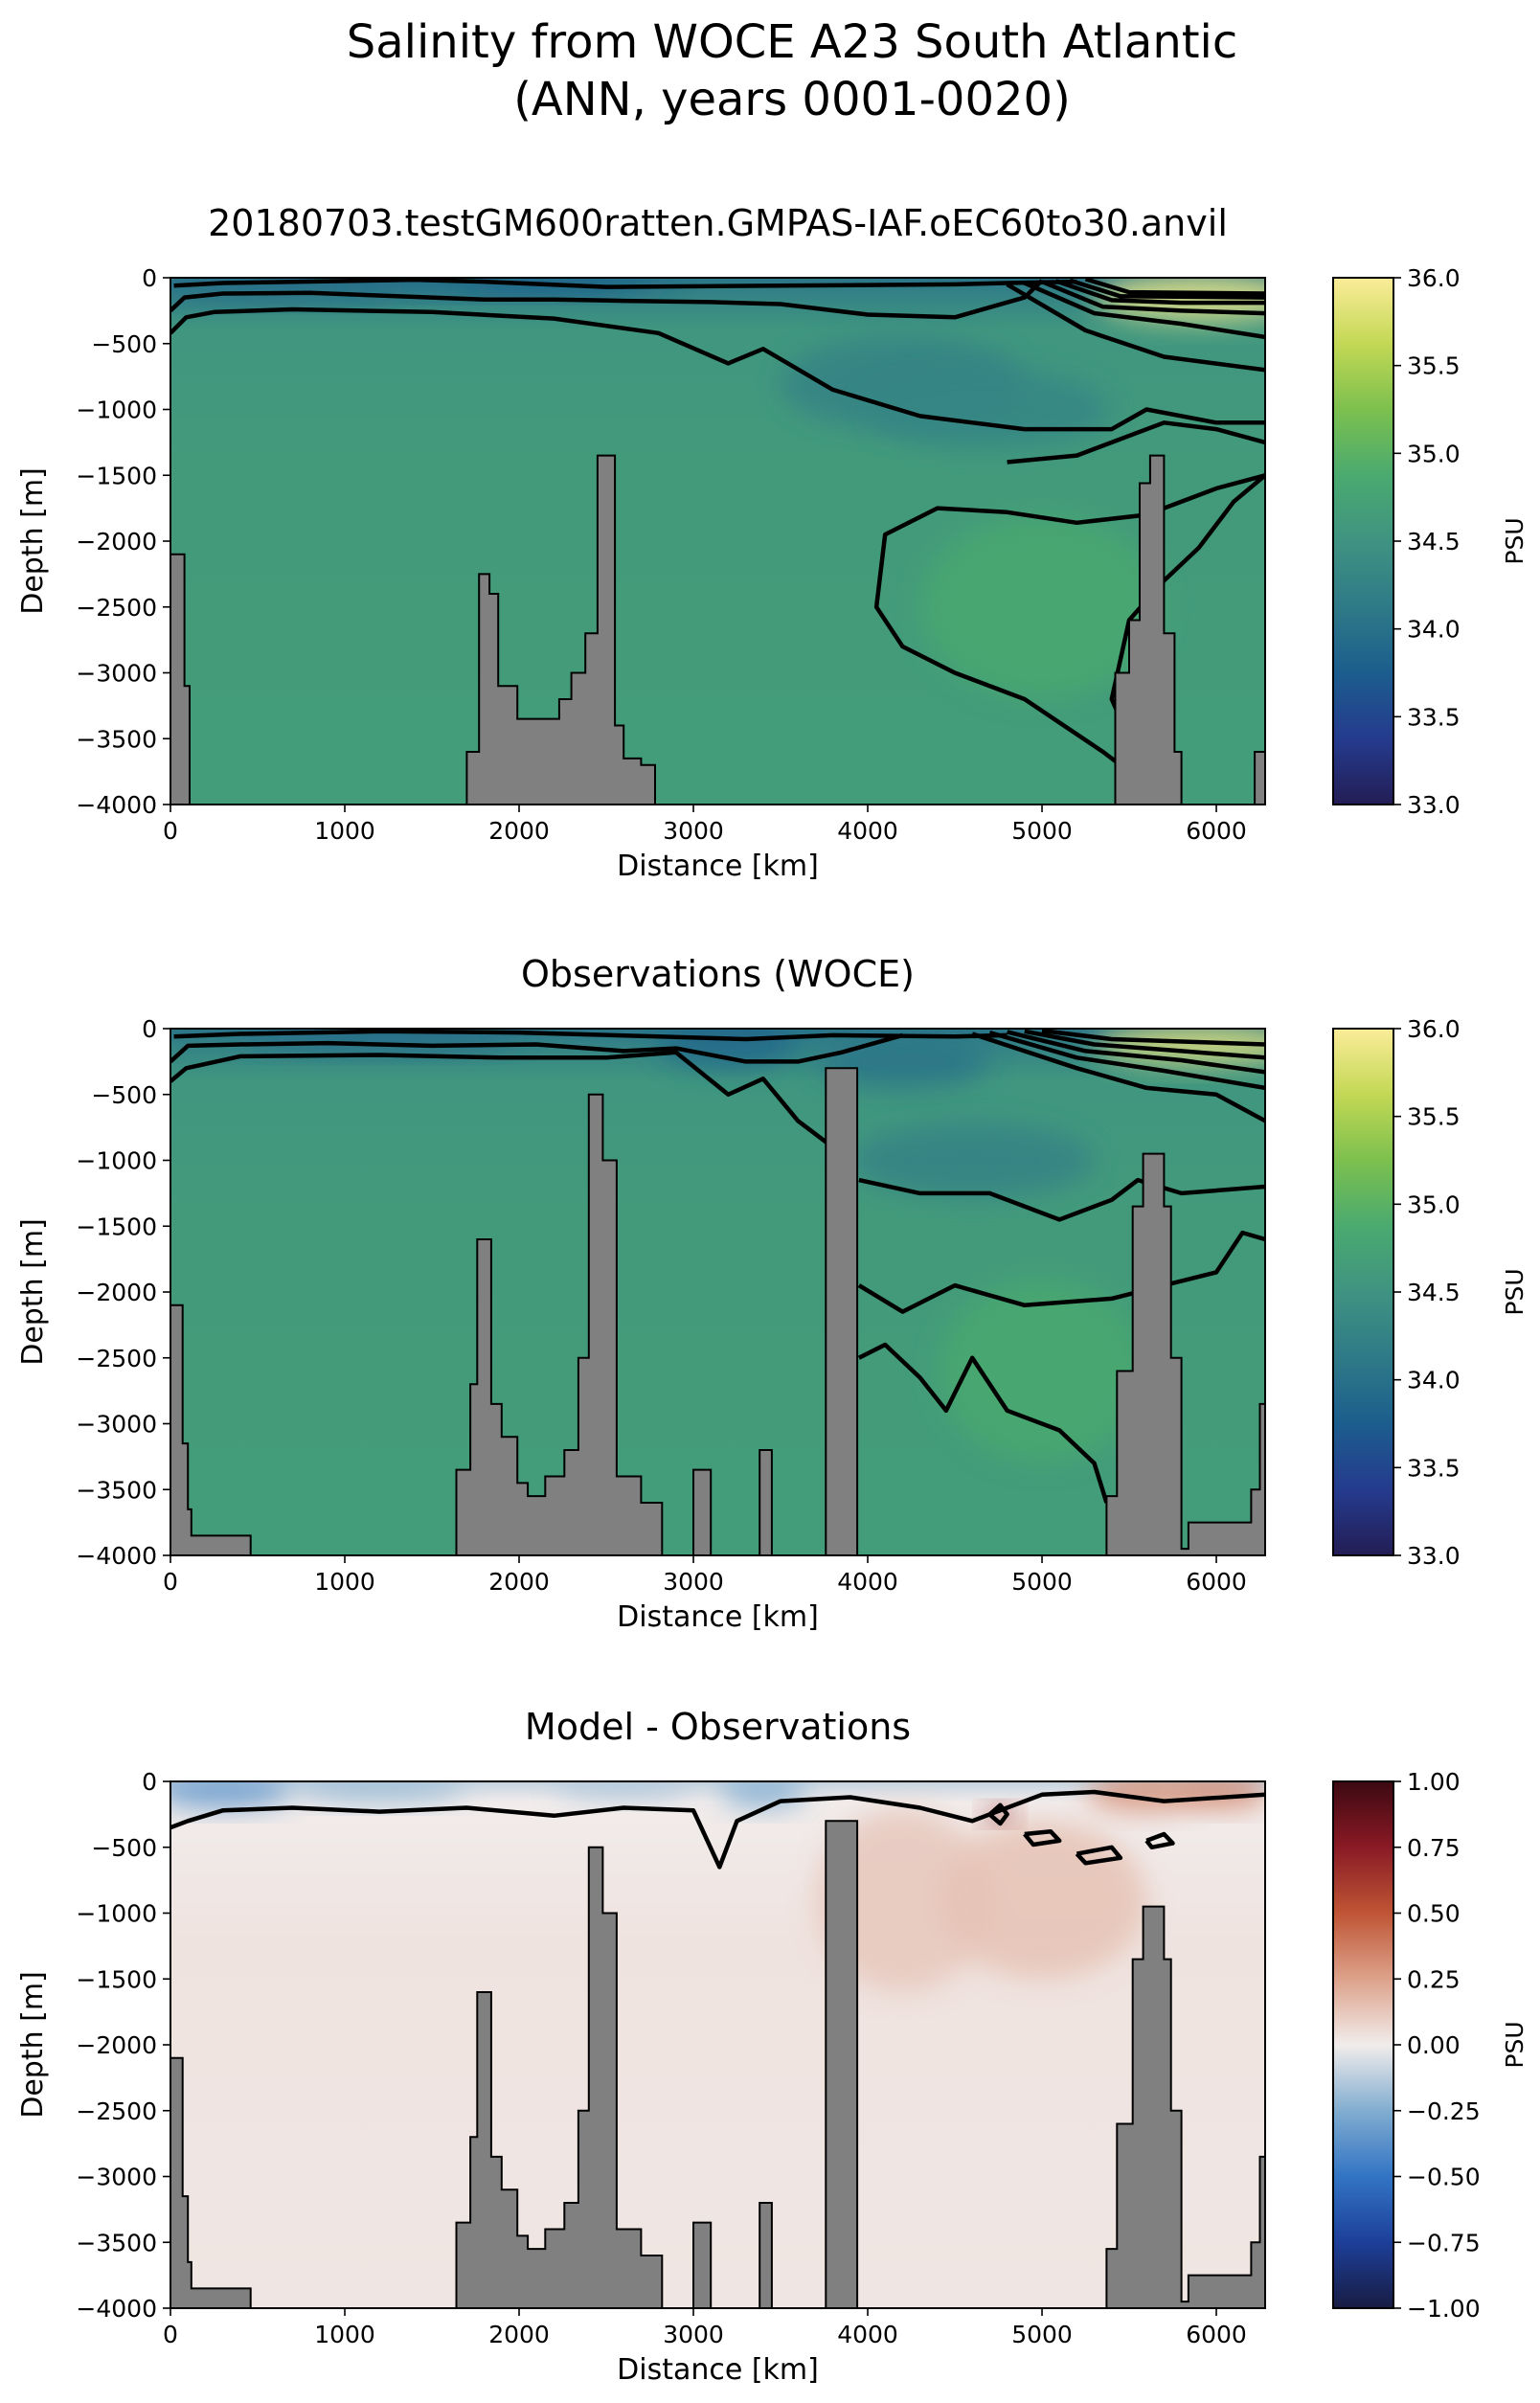  What do you see at coordinates (1434, 1848) in the screenshot?
I see `colorbar-tick-label: 0.75` at bounding box center [1434, 1848].